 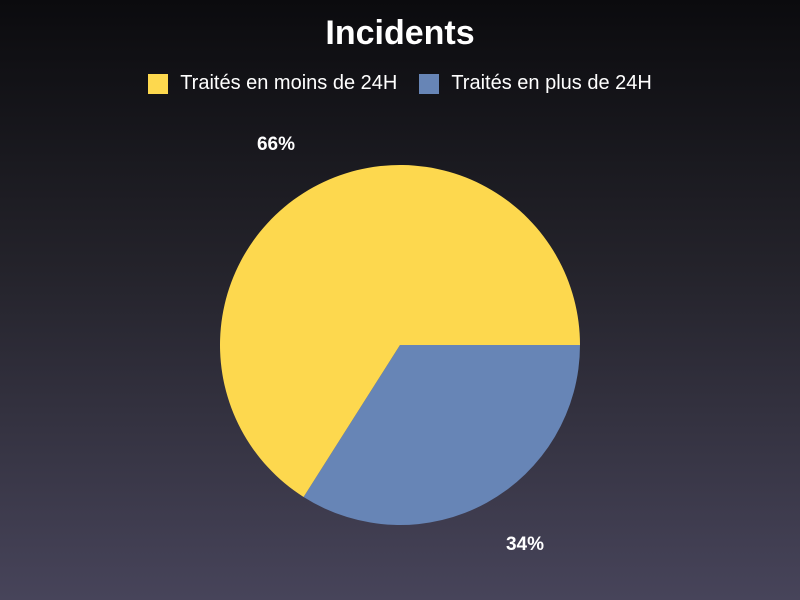 I want to click on data-label-over-24h: 34%, so click(x=525, y=544).